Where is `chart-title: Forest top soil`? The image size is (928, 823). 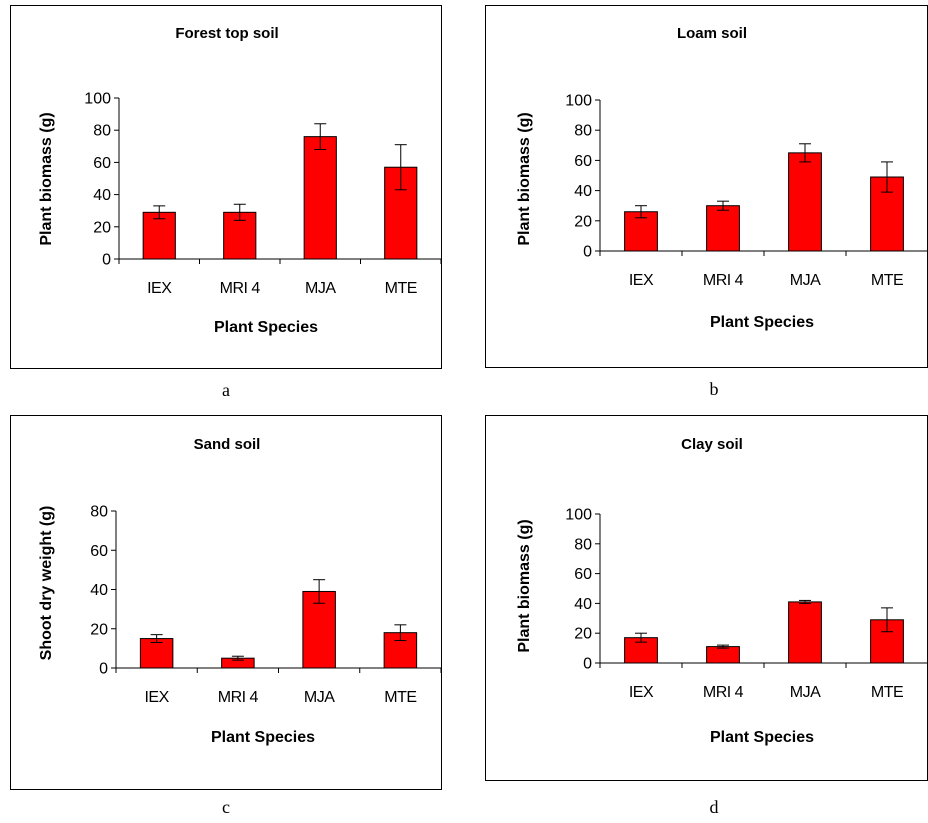 chart-title: Forest top soil is located at coordinates (226, 33).